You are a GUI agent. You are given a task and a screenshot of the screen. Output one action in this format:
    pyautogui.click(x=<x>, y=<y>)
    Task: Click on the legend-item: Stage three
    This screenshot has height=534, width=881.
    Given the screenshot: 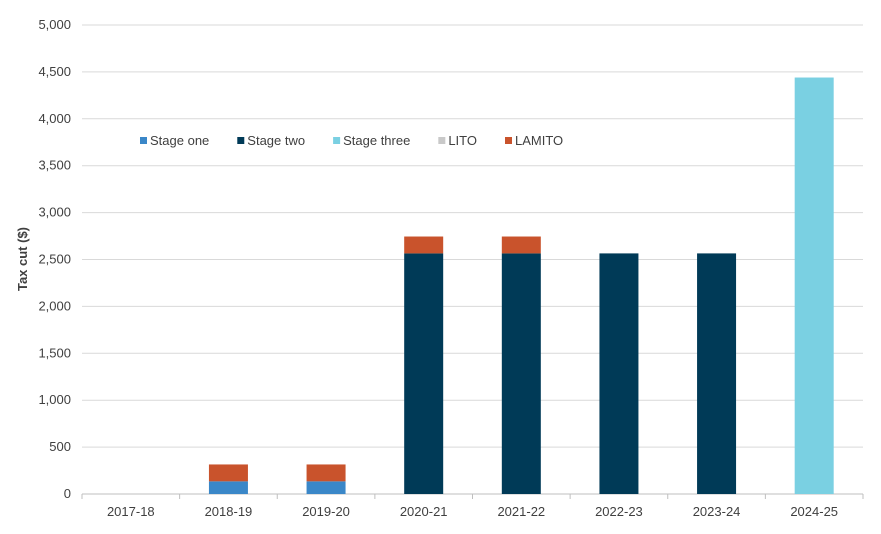 What is the action you would take?
    pyautogui.click(x=371, y=140)
    